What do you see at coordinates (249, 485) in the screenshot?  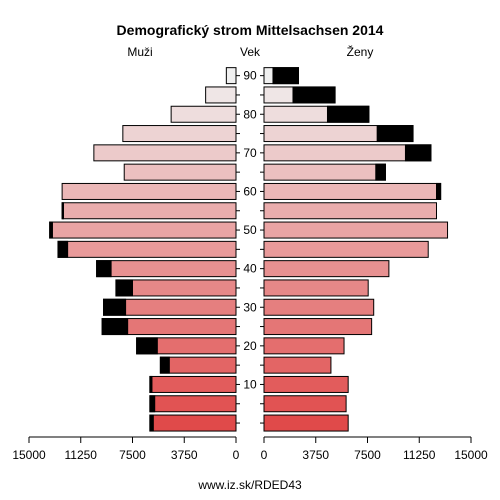 I see `footer-source: www.iz.sk/RDED43` at bounding box center [249, 485].